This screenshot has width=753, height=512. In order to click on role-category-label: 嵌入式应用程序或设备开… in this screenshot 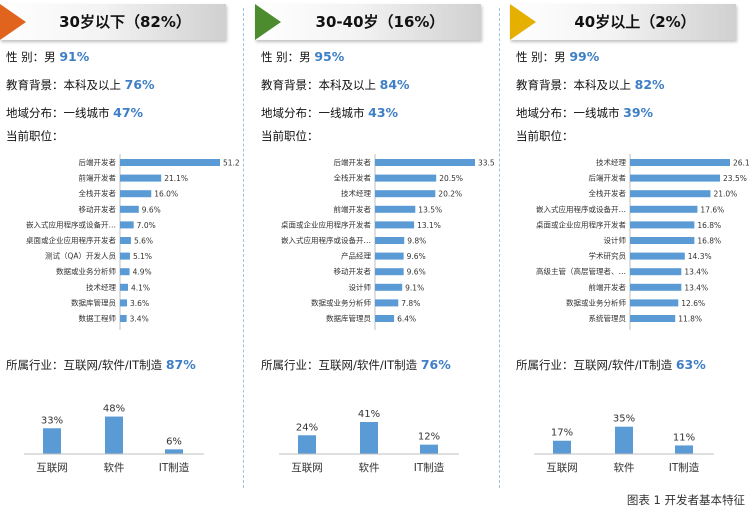, I will do `click(326, 240)`.